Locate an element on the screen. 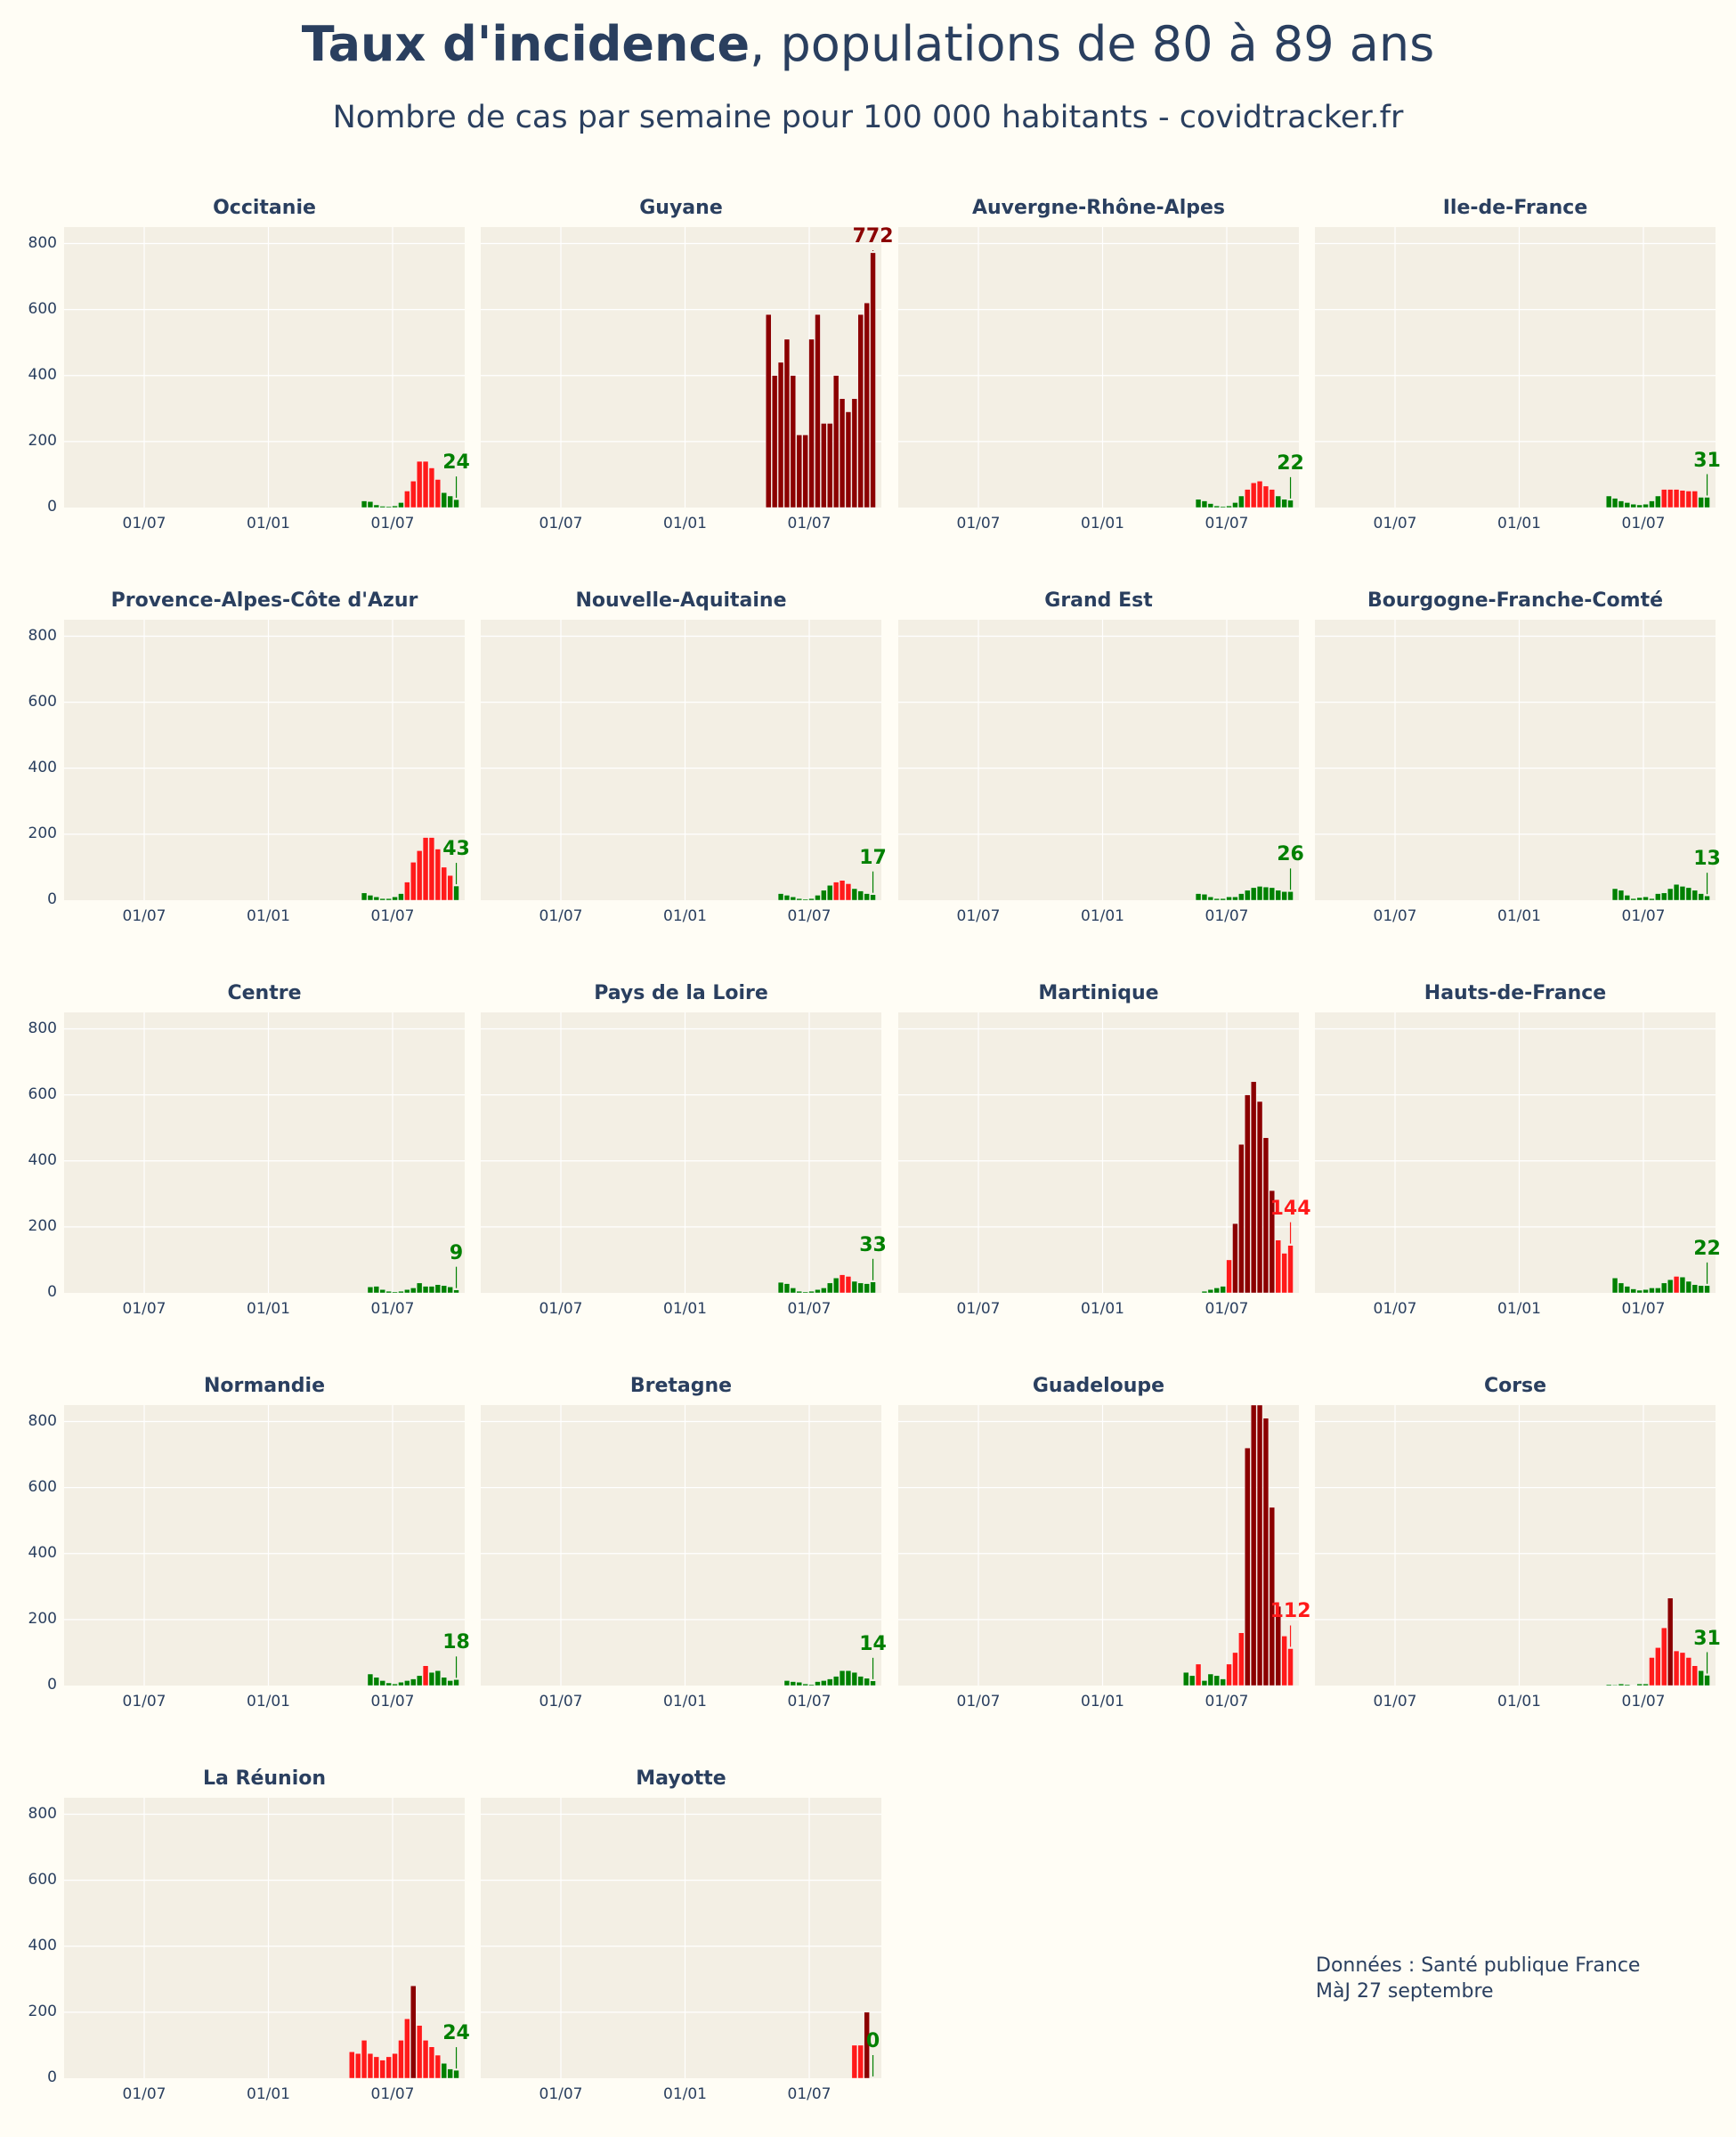 The image size is (1736, 2137). panel-auvergne-rh-ne-alpes: Auvergne-Rhône-Alpes 22 01/07 01/01 01/07 is located at coordinates (1101, 364).